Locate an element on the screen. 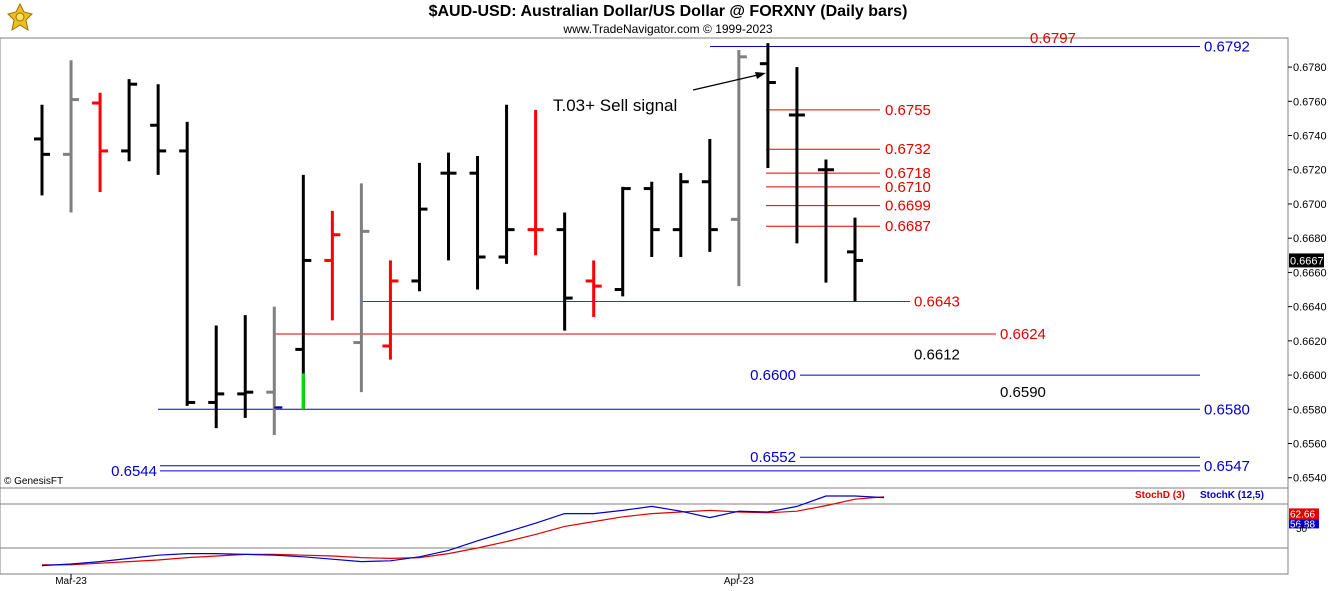 The image size is (1336, 591). stoch-k-line is located at coordinates (463, 531).